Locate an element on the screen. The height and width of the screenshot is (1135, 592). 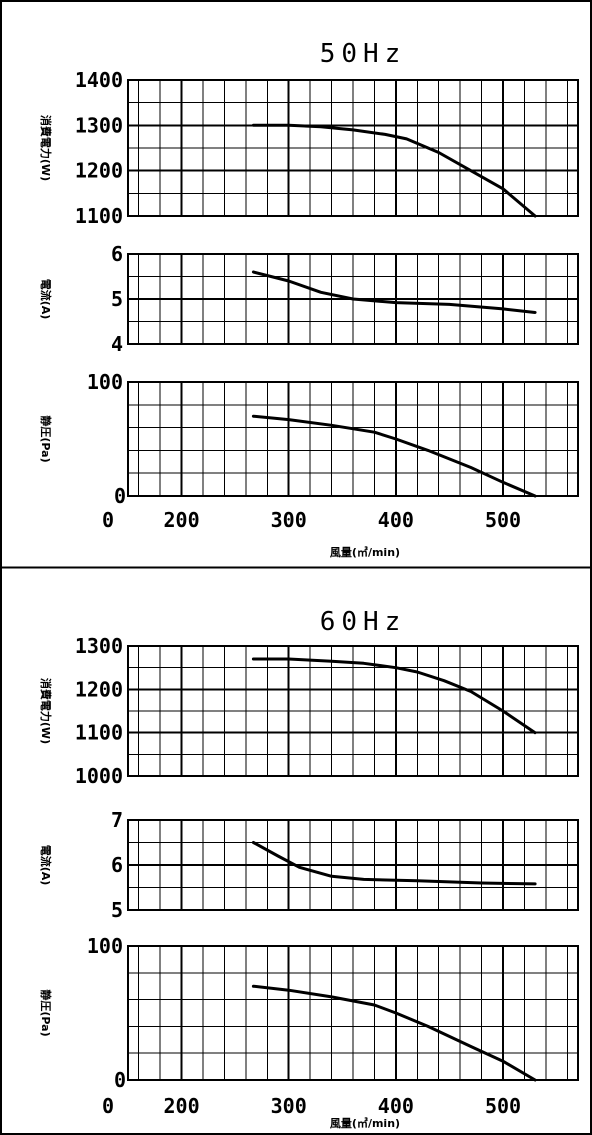
panel-0: 1100 1200 1300 1400 消費電力(W) is located at coordinates (309, 148).